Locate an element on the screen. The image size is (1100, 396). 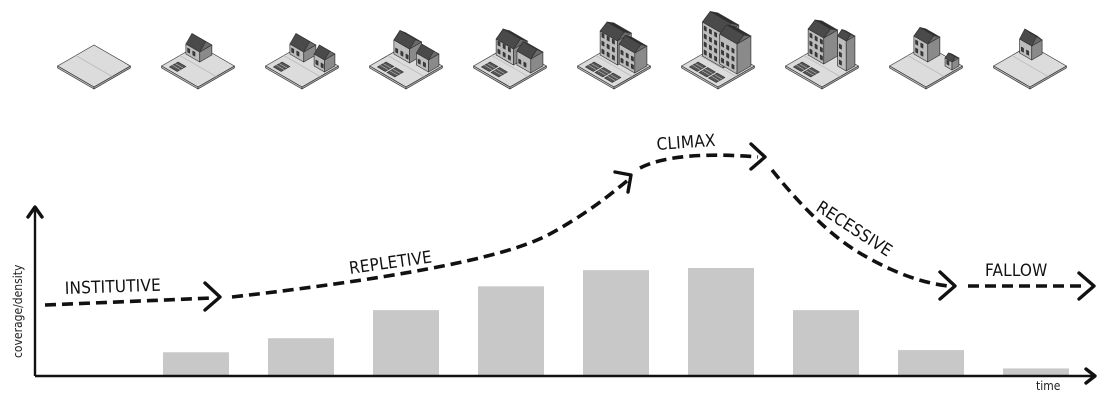
recessive-segment is located at coordinates (859, 228).